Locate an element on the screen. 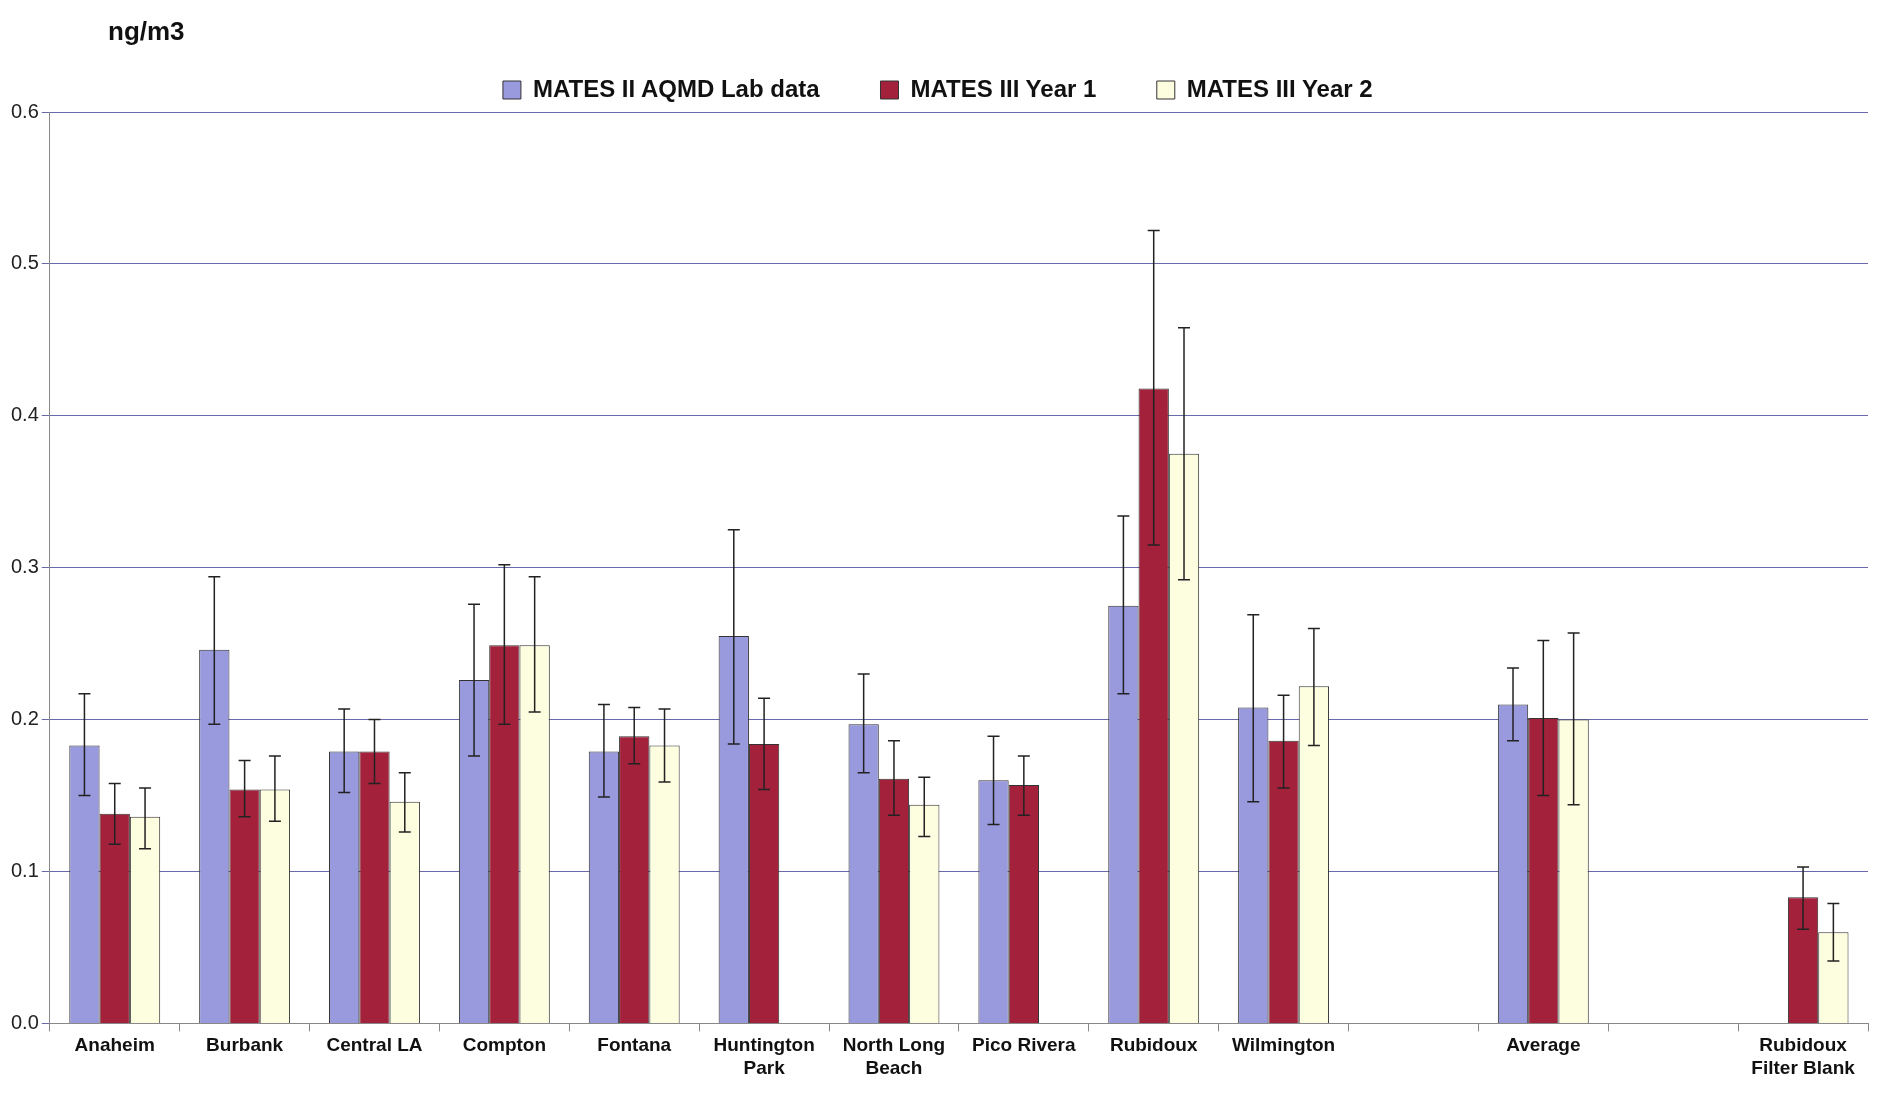 This screenshot has height=1095, width=1902. y-tick-label: 0.2 is located at coordinates (24, 718).